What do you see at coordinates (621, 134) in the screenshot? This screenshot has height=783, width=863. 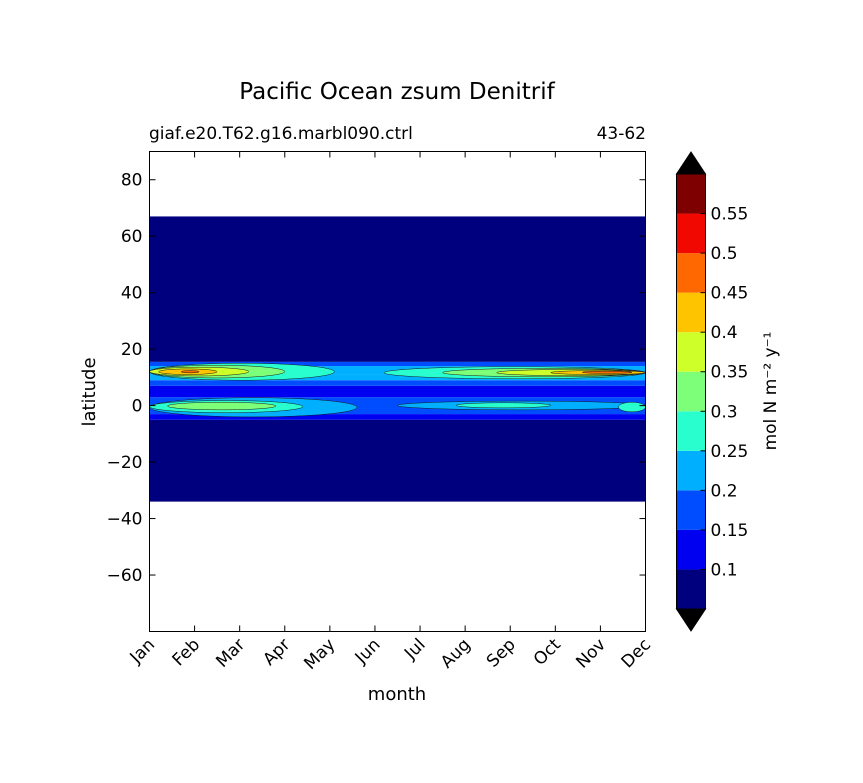 I see `chart-subtitle-right: 43-62` at bounding box center [621, 134].